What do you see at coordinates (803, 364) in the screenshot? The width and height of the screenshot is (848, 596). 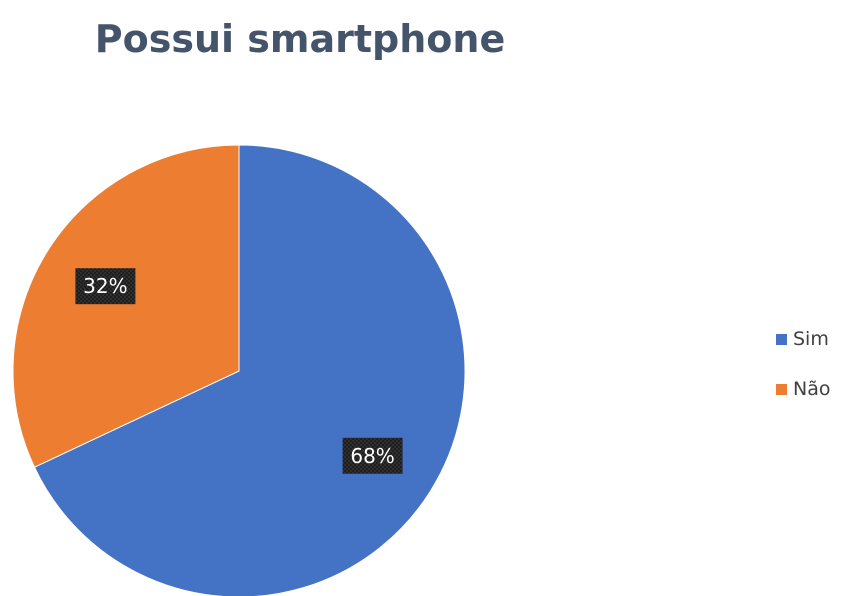 I see `legend: Sim Não` at bounding box center [803, 364].